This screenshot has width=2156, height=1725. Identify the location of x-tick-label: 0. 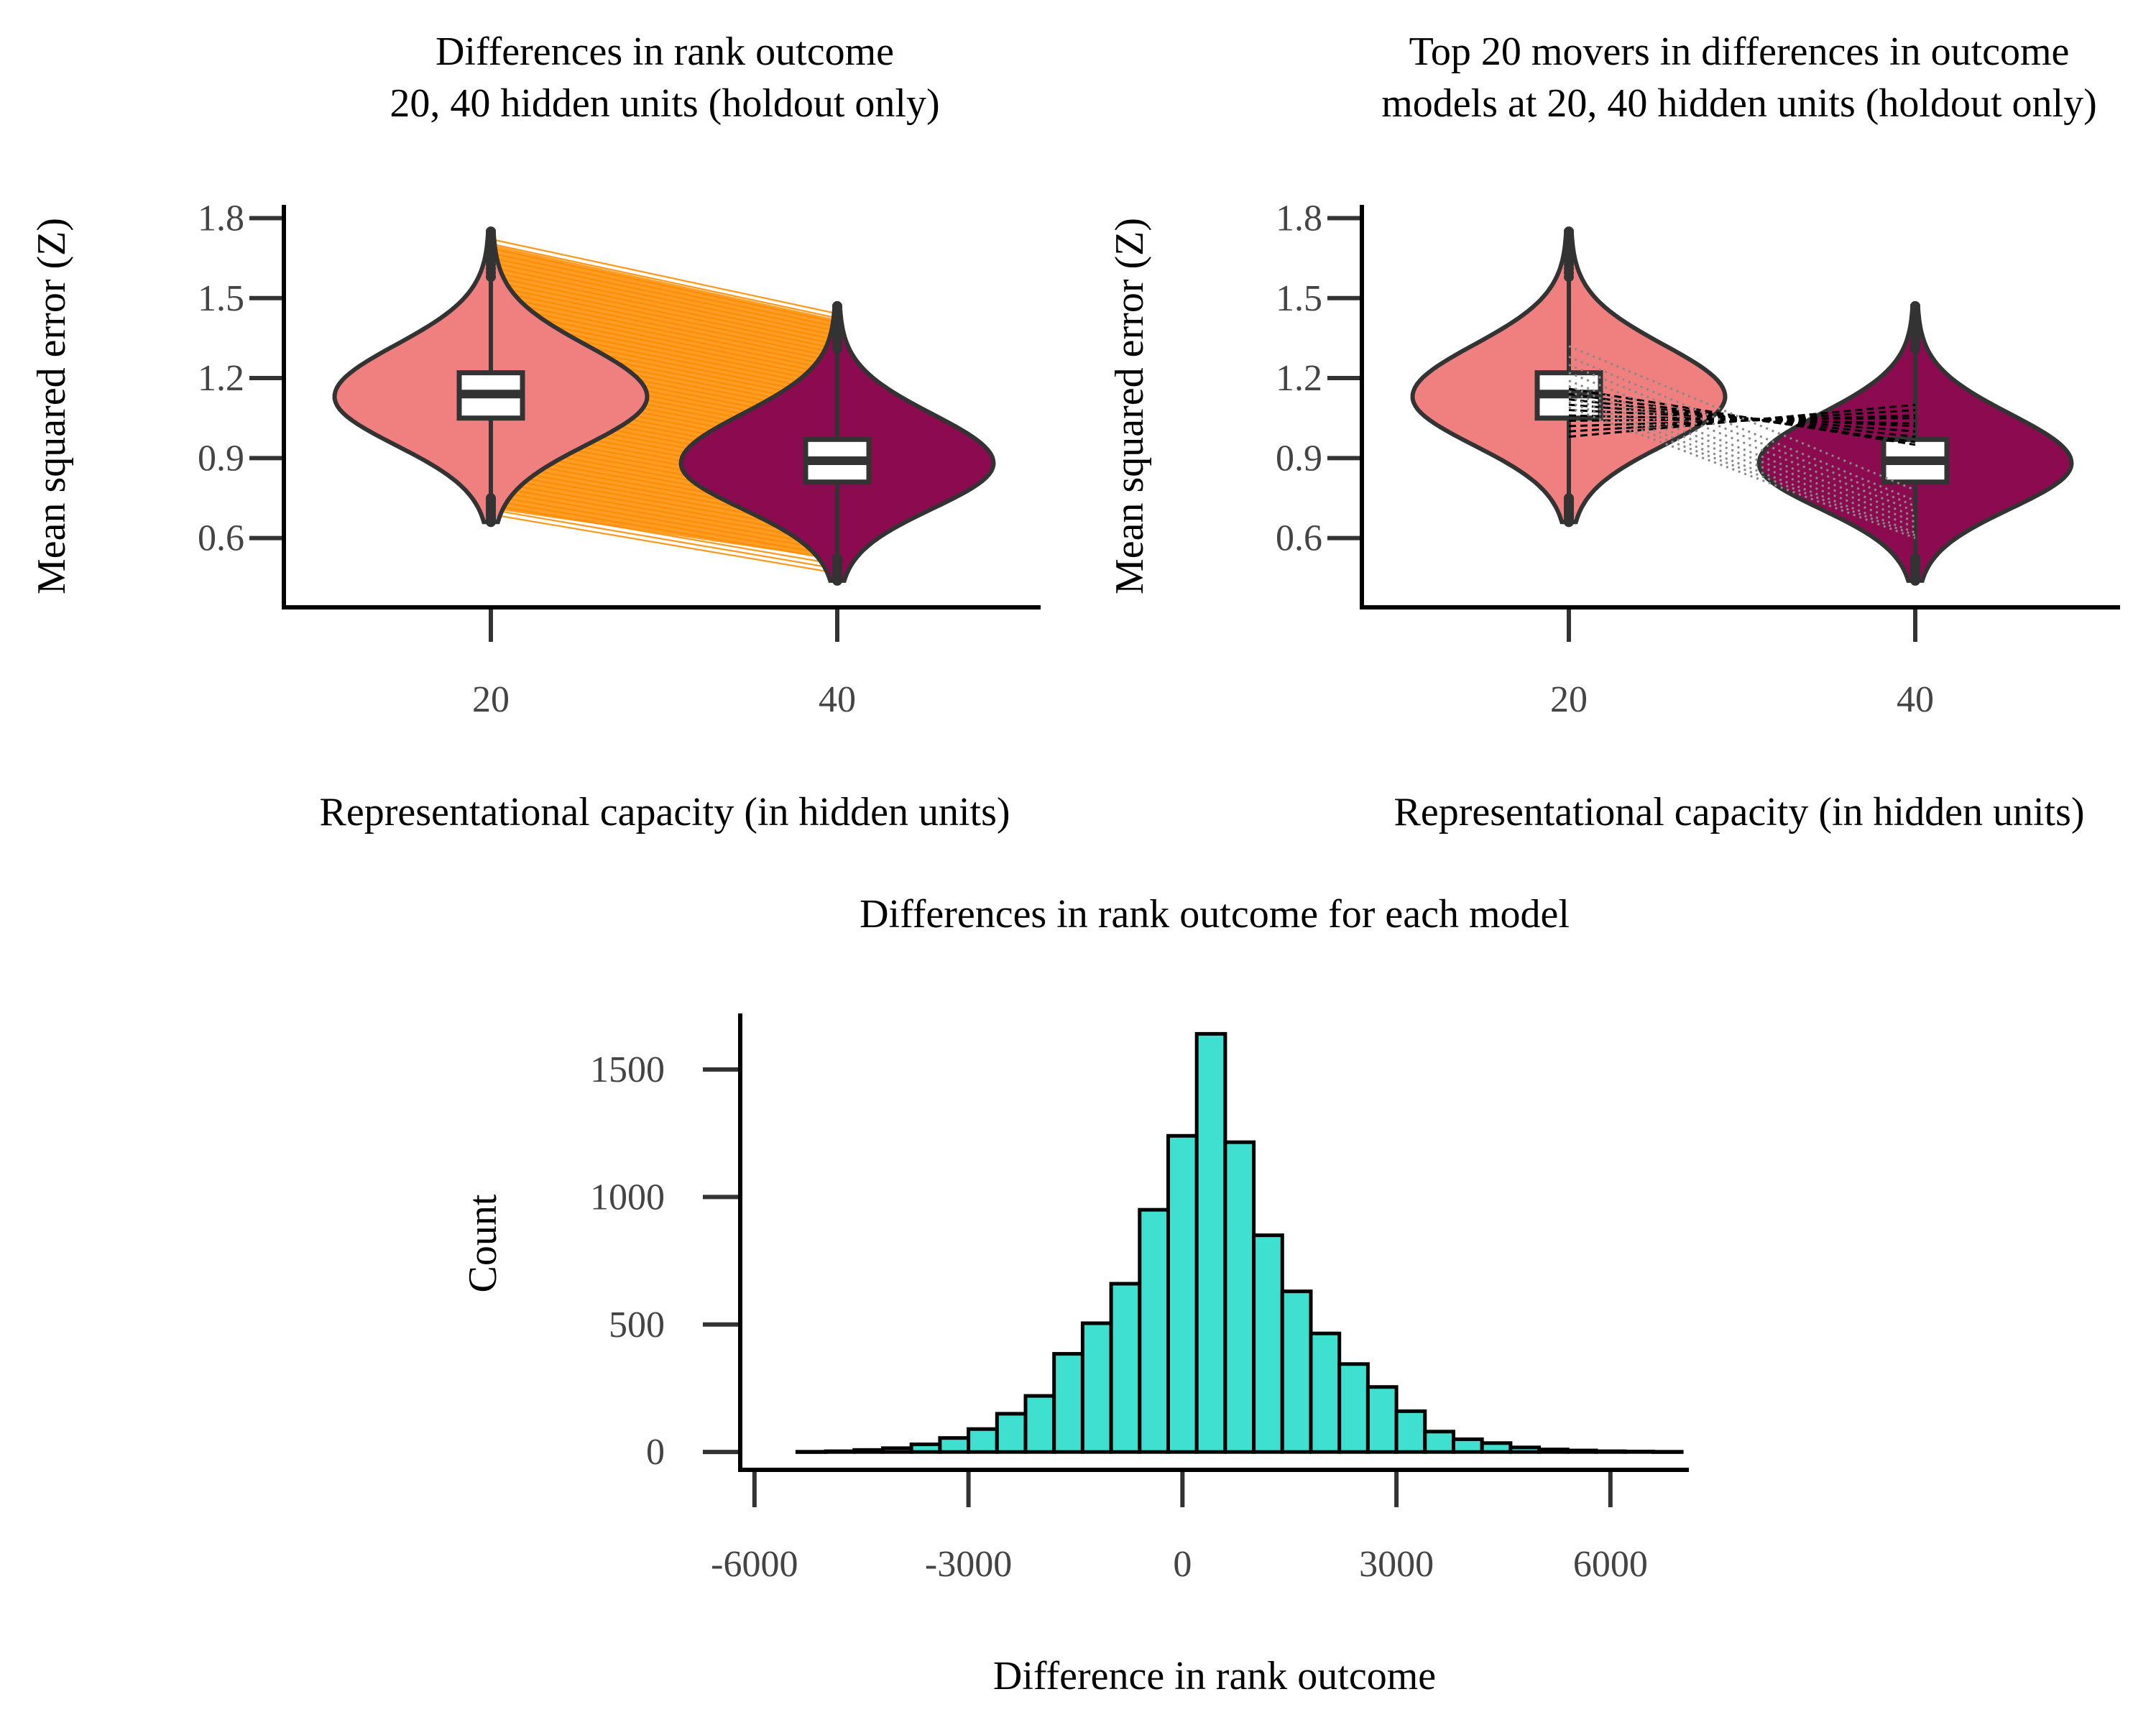
(1182, 1564).